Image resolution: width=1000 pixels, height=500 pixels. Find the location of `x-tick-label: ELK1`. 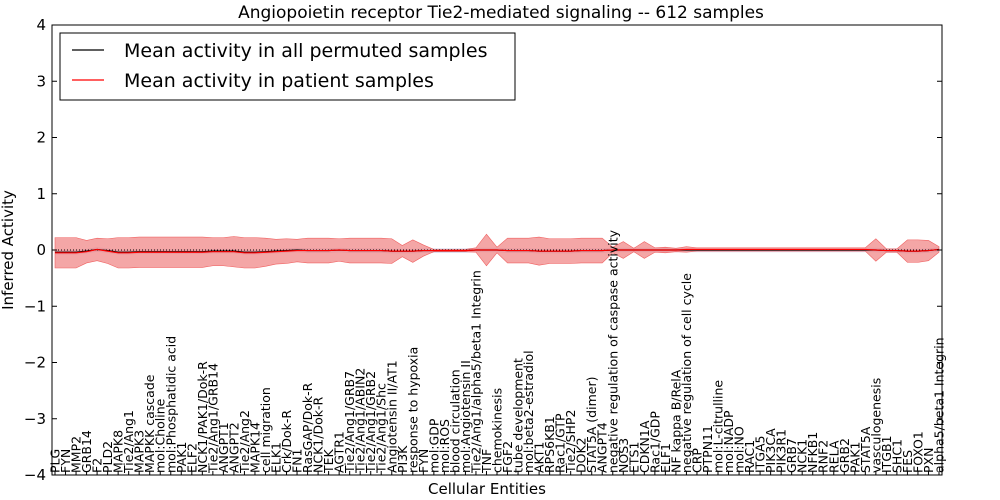

x-tick-label: ELK1 is located at coordinates (276, 457).